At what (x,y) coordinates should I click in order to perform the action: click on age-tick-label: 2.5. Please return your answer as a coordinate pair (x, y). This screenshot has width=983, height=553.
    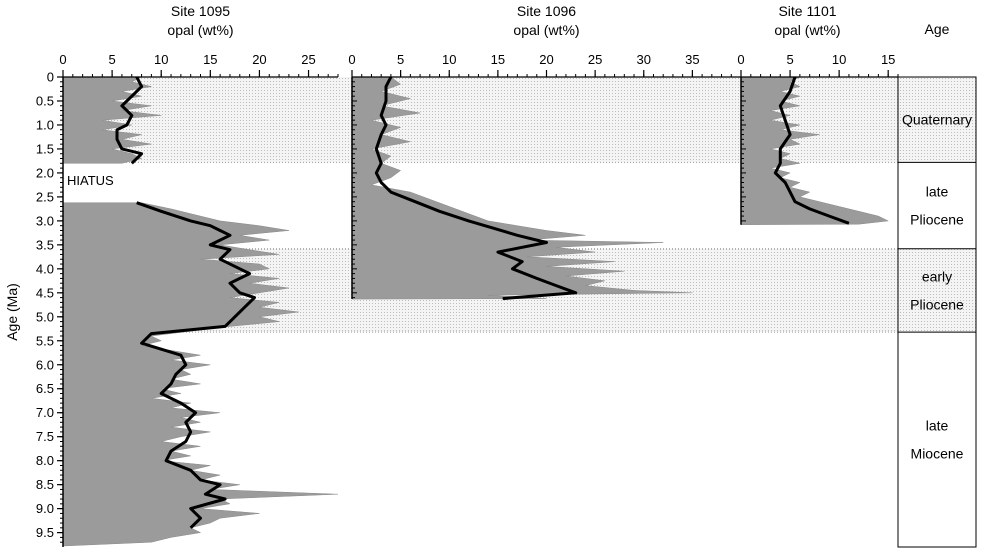
    Looking at the image, I should click on (45, 196).